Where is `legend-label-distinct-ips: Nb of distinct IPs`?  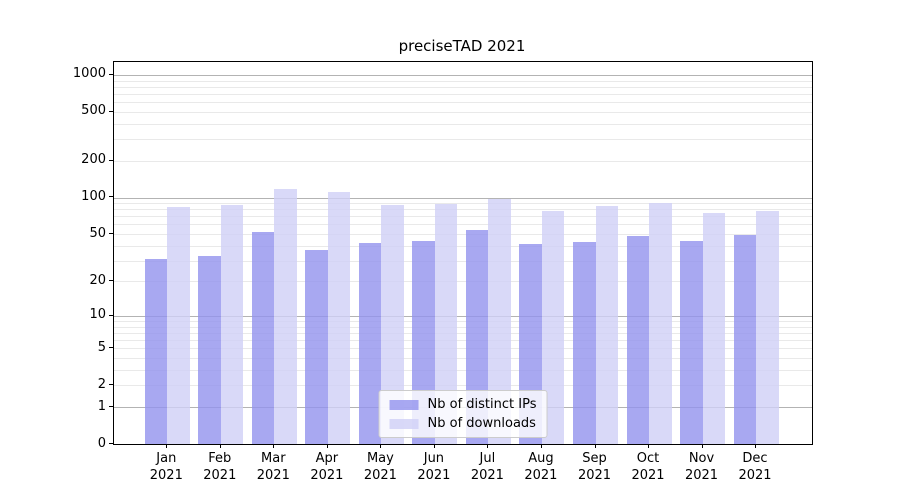 legend-label-distinct-ips: Nb of distinct IPs is located at coordinates (482, 404).